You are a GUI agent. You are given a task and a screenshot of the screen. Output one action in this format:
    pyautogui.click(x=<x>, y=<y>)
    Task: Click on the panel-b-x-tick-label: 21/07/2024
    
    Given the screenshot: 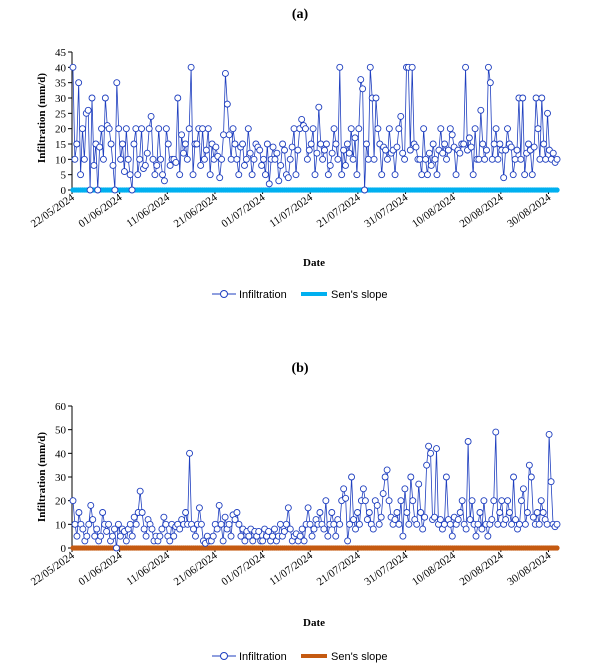 What is the action you would take?
    pyautogui.click(x=339, y=568)
    